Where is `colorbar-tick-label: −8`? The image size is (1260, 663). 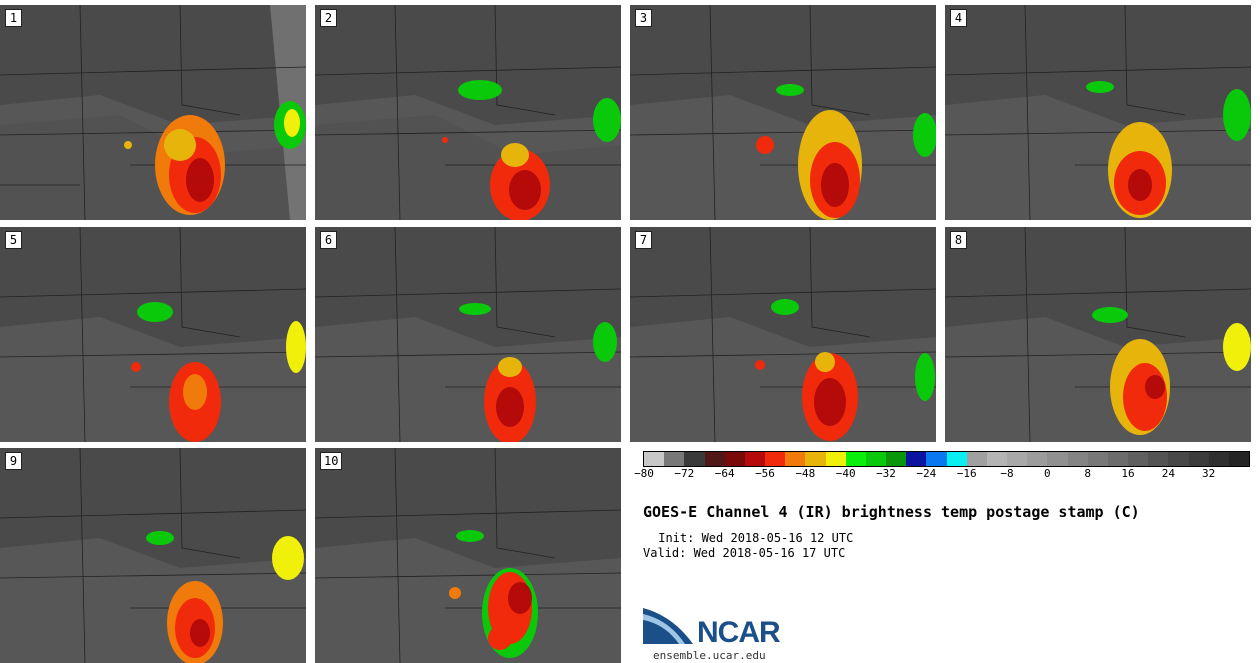 colorbar-tick-label: −8 is located at coordinates (1007, 473).